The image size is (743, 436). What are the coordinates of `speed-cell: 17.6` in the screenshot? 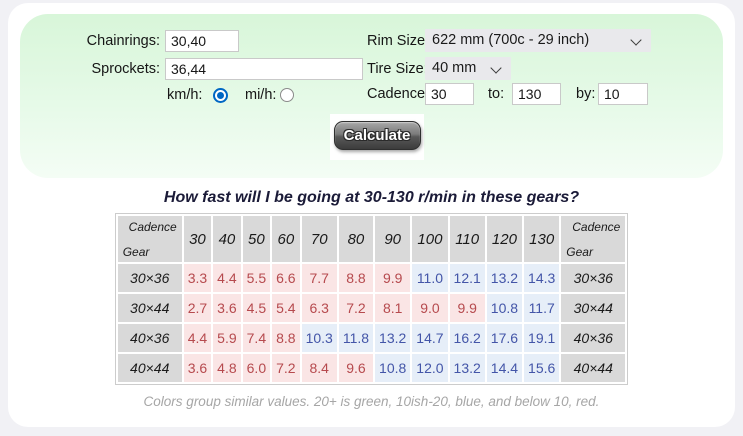 It's located at (504, 338).